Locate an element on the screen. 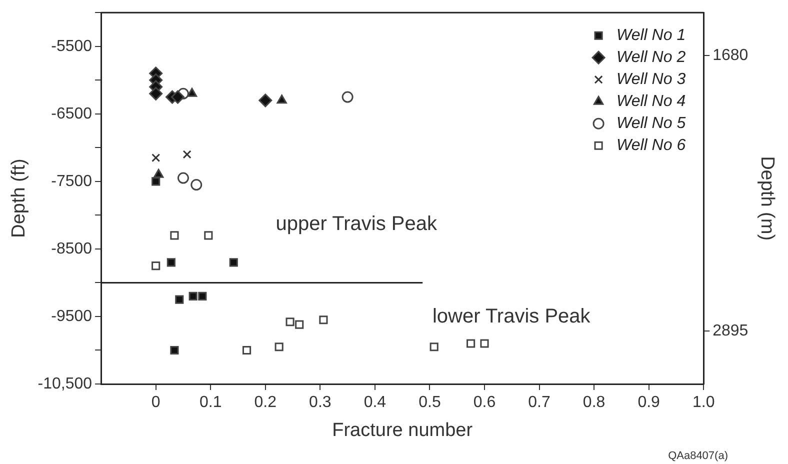  x-tick-label: 0.1 is located at coordinates (210, 403).